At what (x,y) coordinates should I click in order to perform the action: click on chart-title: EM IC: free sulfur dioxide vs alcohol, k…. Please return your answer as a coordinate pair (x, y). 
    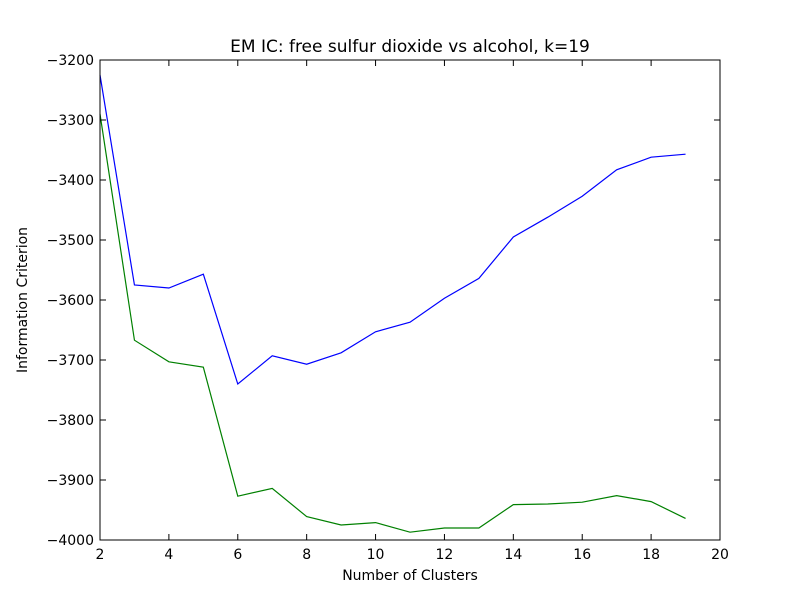
    Looking at the image, I should click on (410, 47).